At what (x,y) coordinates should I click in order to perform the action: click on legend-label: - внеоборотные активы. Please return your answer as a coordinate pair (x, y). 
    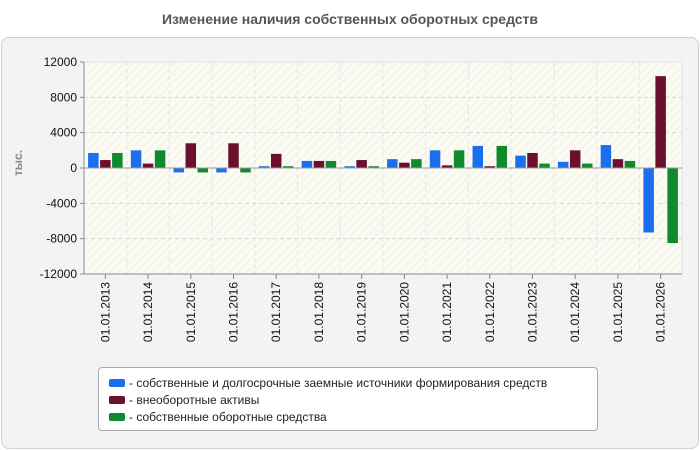
    Looking at the image, I should click on (194, 399).